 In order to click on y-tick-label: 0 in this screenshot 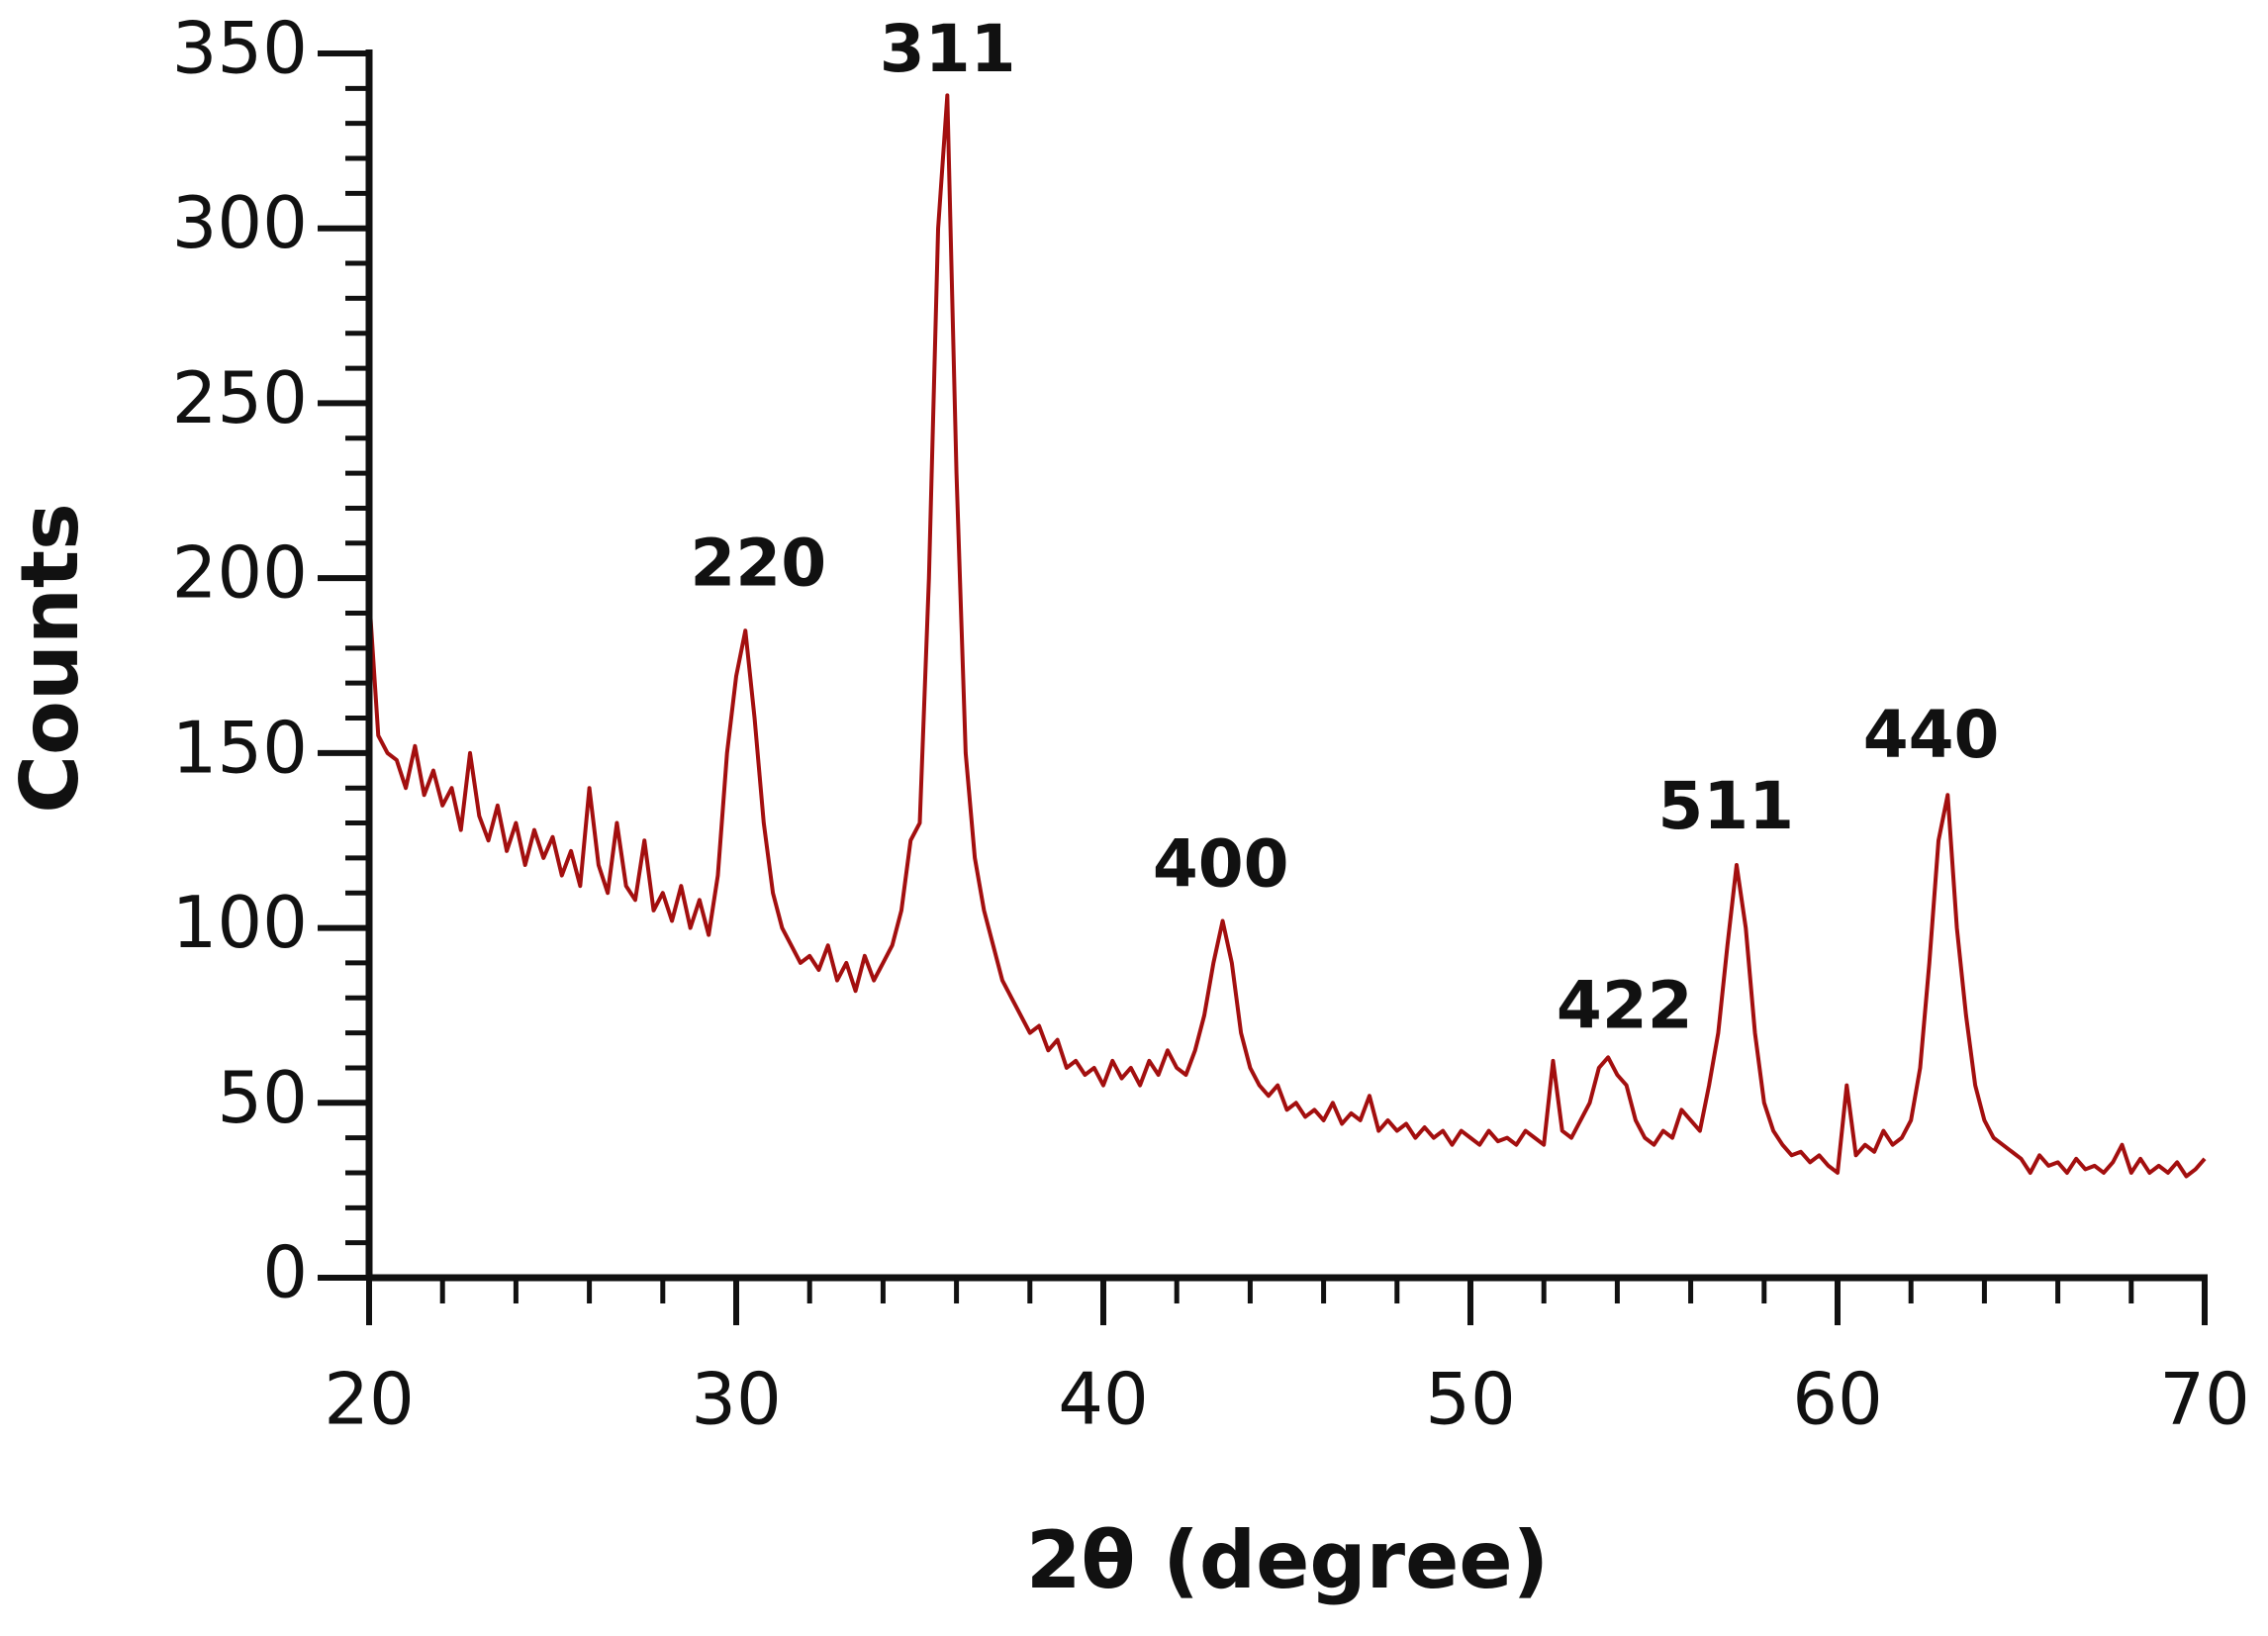, I will do `click(285, 1272)`.